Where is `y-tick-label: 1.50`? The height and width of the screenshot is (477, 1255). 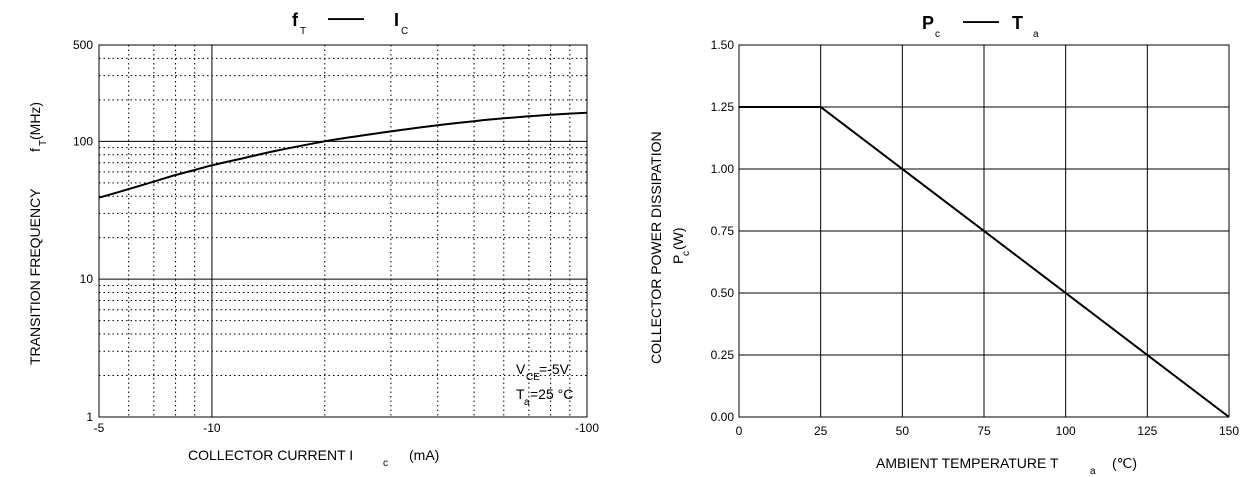
y-tick-label: 1.50 is located at coordinates (723, 45).